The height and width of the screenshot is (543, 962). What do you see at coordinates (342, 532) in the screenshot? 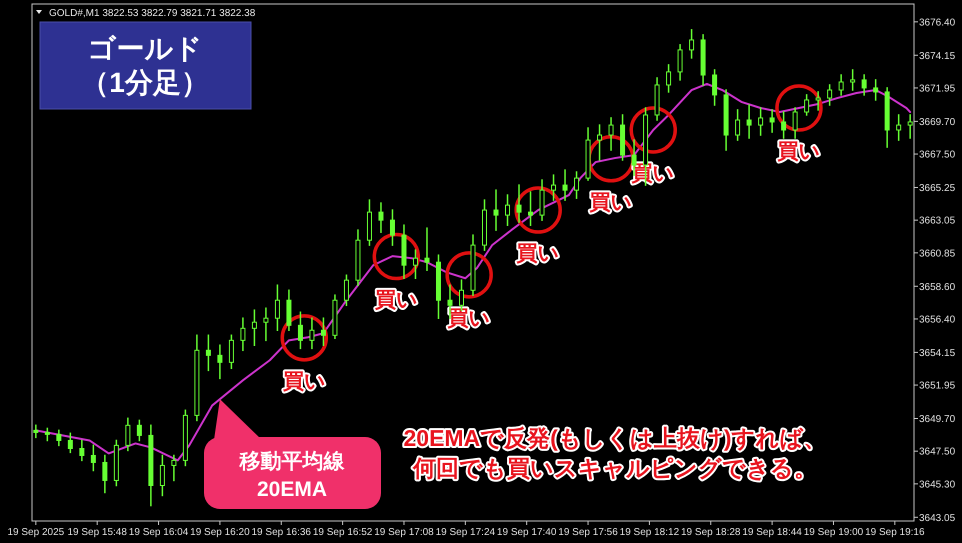
I see `x-tick-label: 19 Sep 16:52` at bounding box center [342, 532].